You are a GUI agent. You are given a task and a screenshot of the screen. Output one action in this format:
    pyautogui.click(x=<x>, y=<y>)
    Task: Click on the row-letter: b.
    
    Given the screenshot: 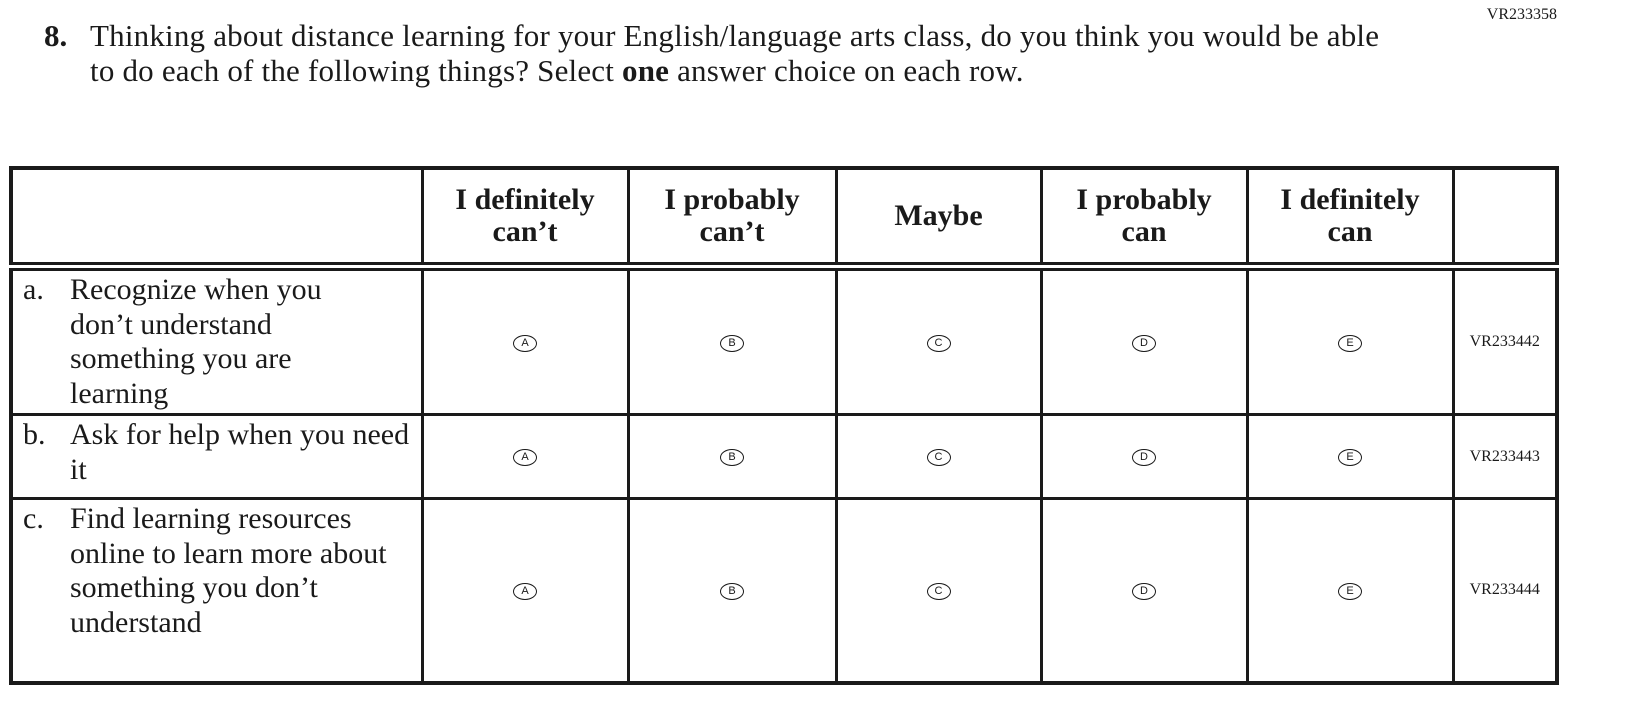 What is the action you would take?
    pyautogui.click(x=34, y=434)
    